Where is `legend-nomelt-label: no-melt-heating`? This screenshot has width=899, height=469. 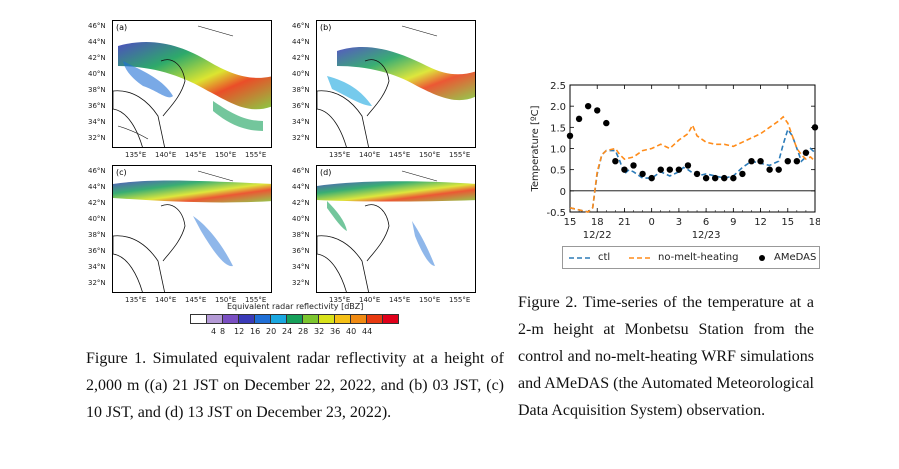
legend-nomelt-label: no-melt-heating is located at coordinates (698, 257).